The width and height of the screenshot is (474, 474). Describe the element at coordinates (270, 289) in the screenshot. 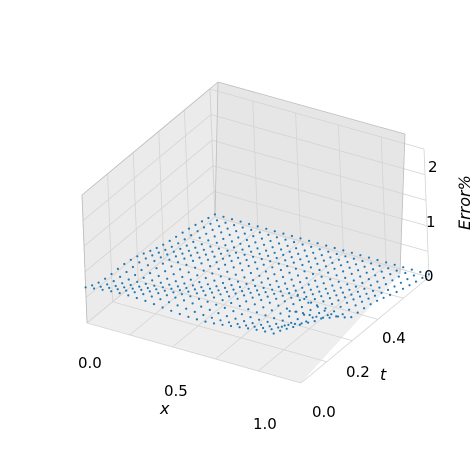

I see `floor-grid-line-t` at that location.